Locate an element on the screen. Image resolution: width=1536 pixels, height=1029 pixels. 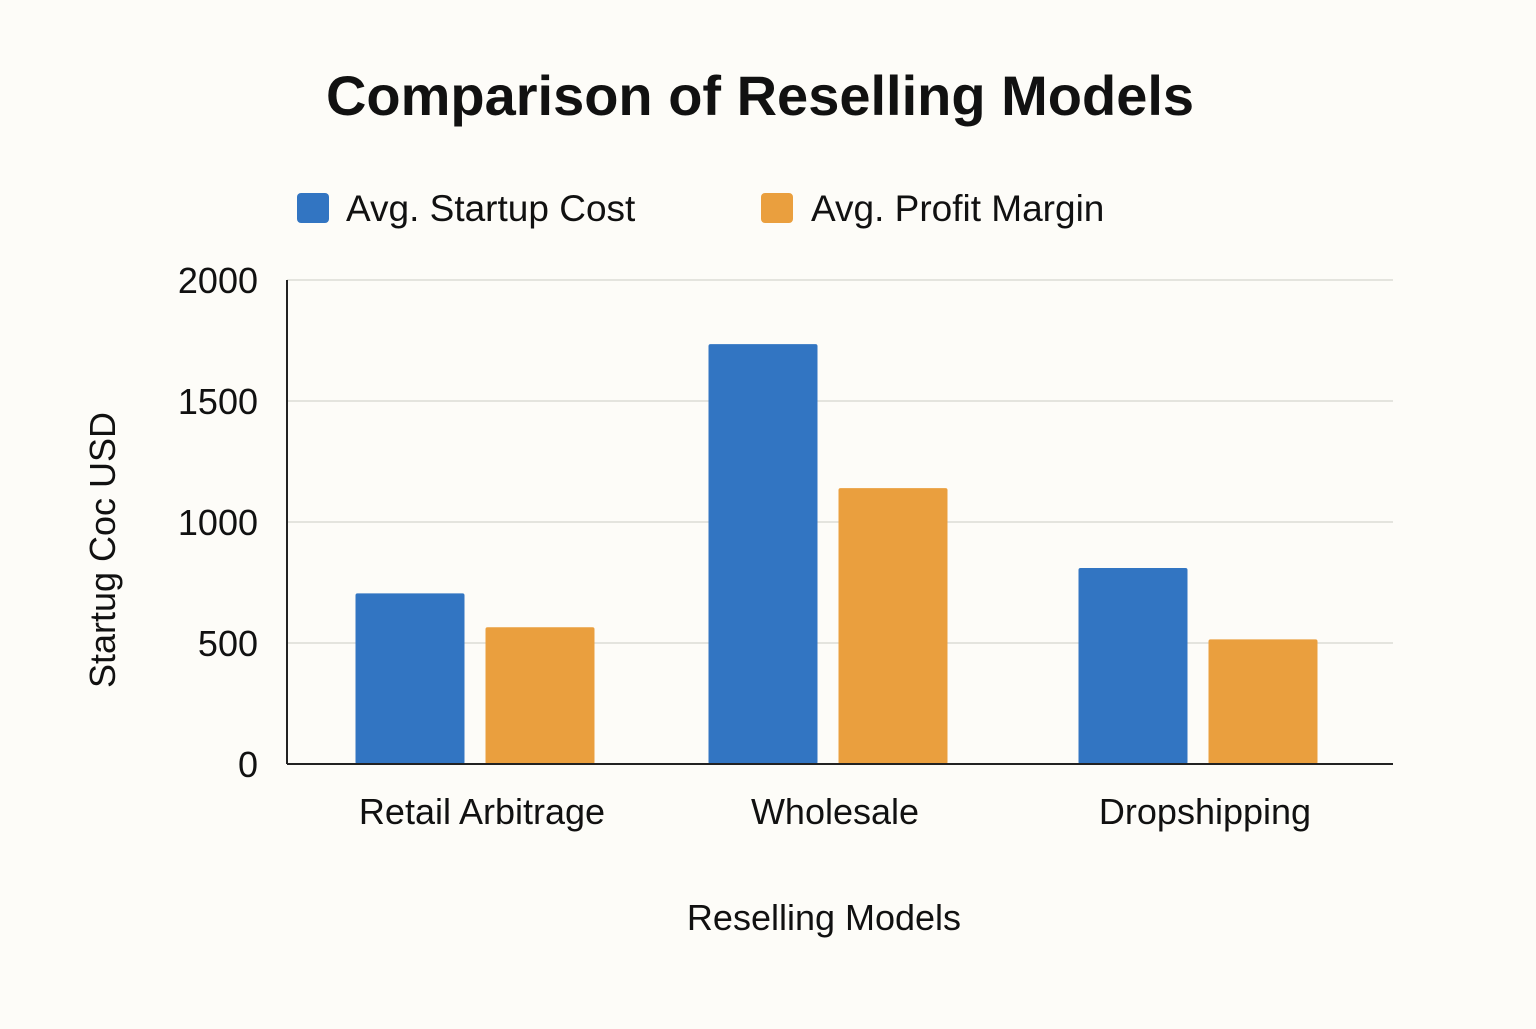
x-category-labels: Retail Arbitrage Wholesale Dropshipping is located at coordinates (835, 811).